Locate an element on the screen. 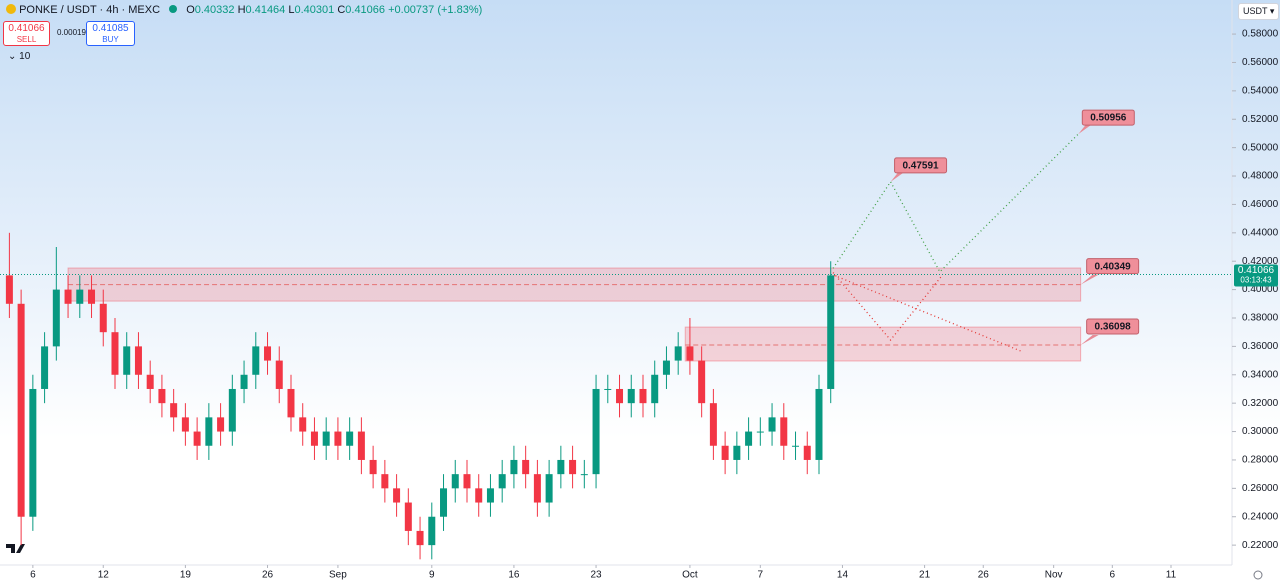 Image resolution: width=1280 pixels, height=584 pixels. legend-value: 0.40332 is located at coordinates (214, 10).